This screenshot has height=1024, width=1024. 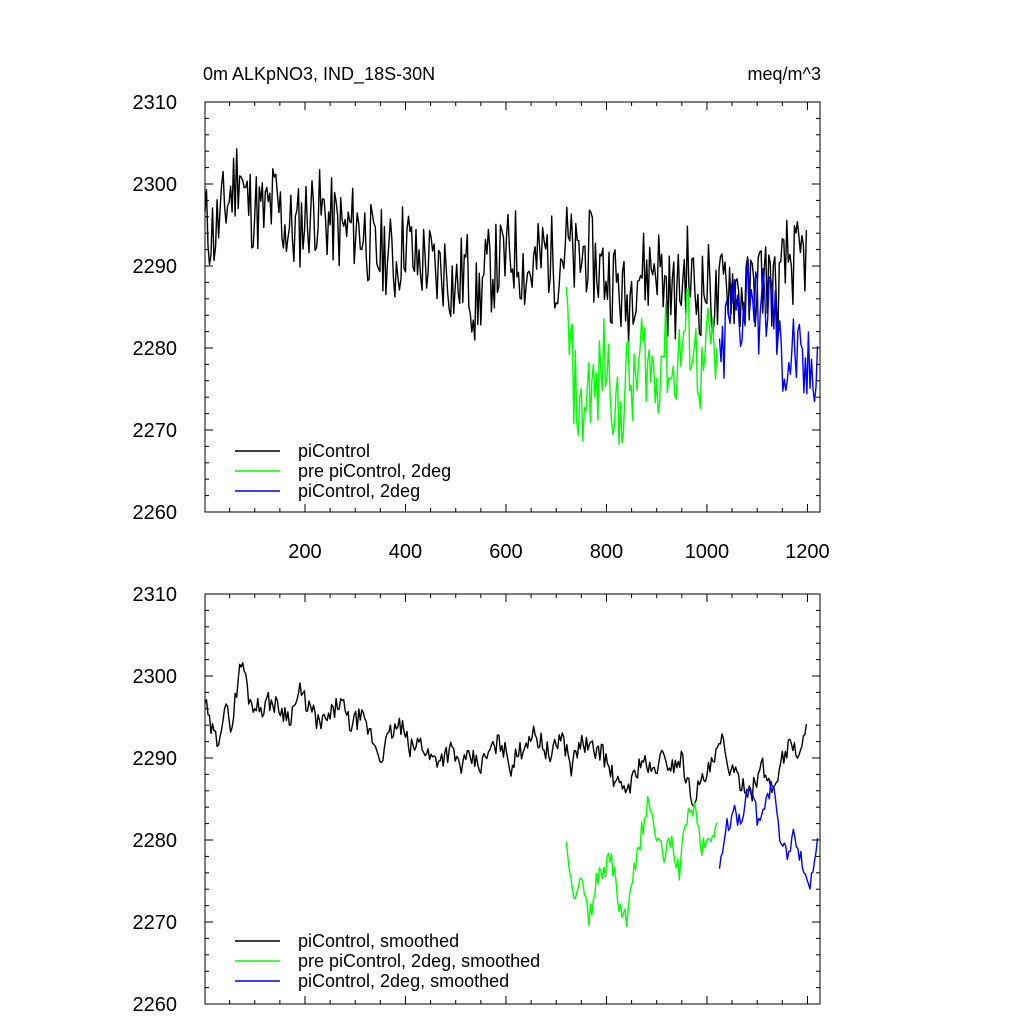 What do you see at coordinates (505, 552) in the screenshot?
I see `x-tick-label: 600` at bounding box center [505, 552].